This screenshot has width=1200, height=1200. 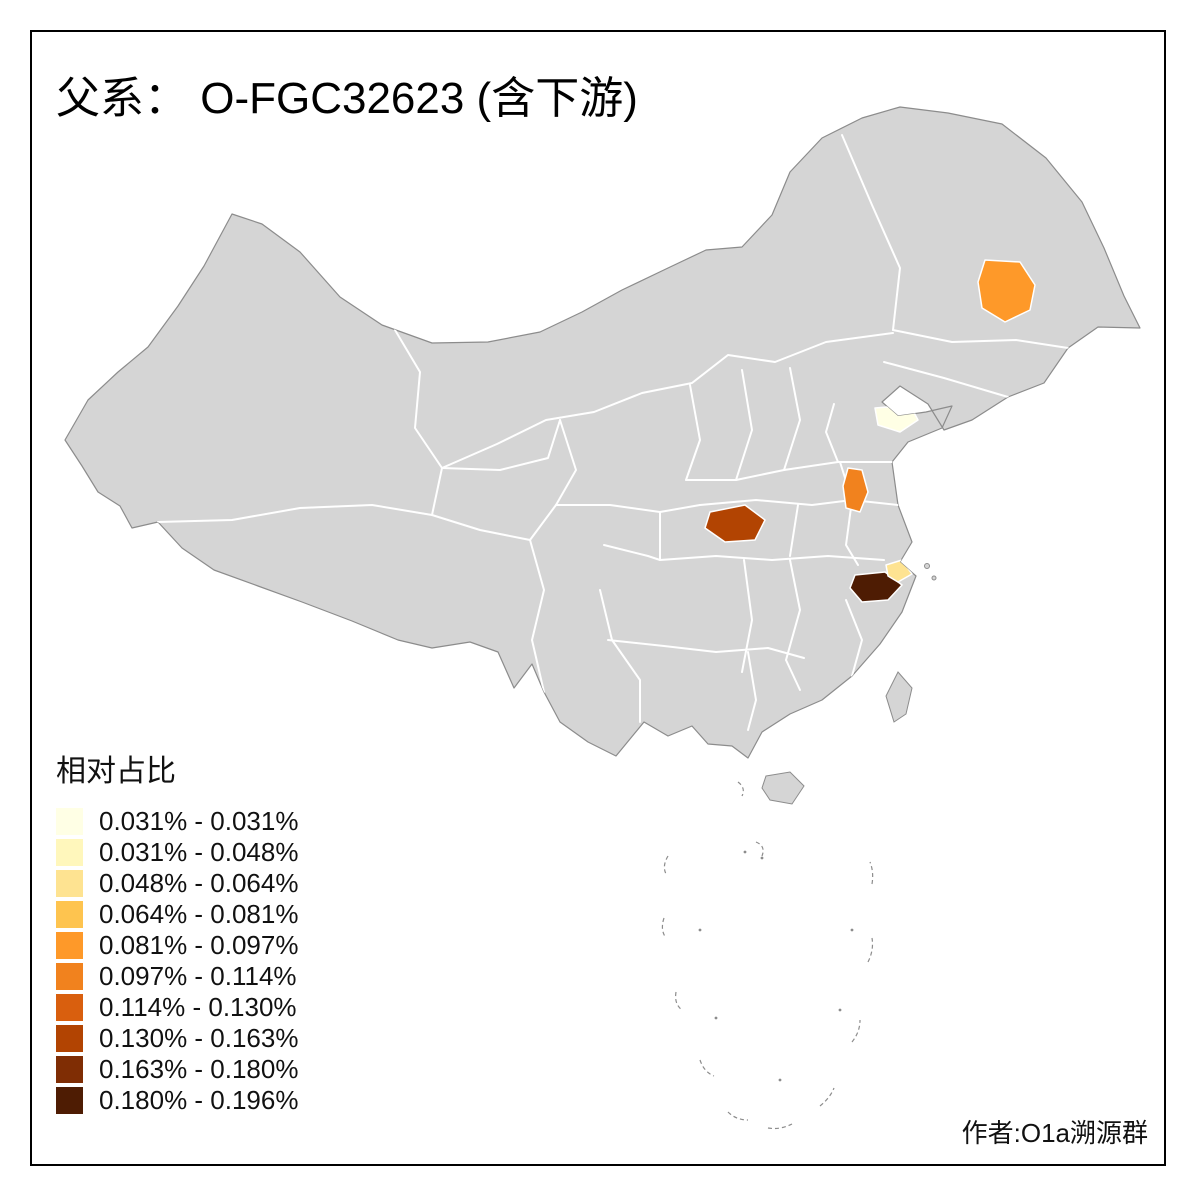 I want to click on legend-item: 0.031% - 0.048%, so click(x=177, y=852).